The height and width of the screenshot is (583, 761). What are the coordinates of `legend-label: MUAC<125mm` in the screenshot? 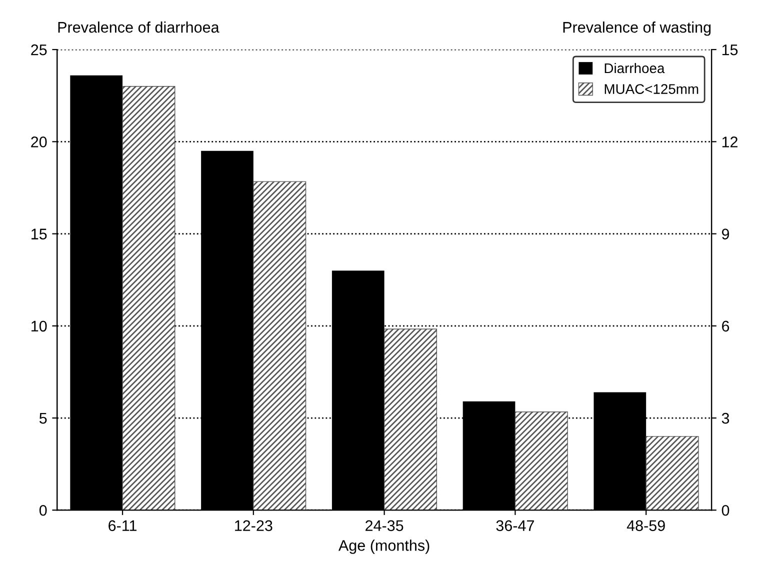 It's located at (651, 89).